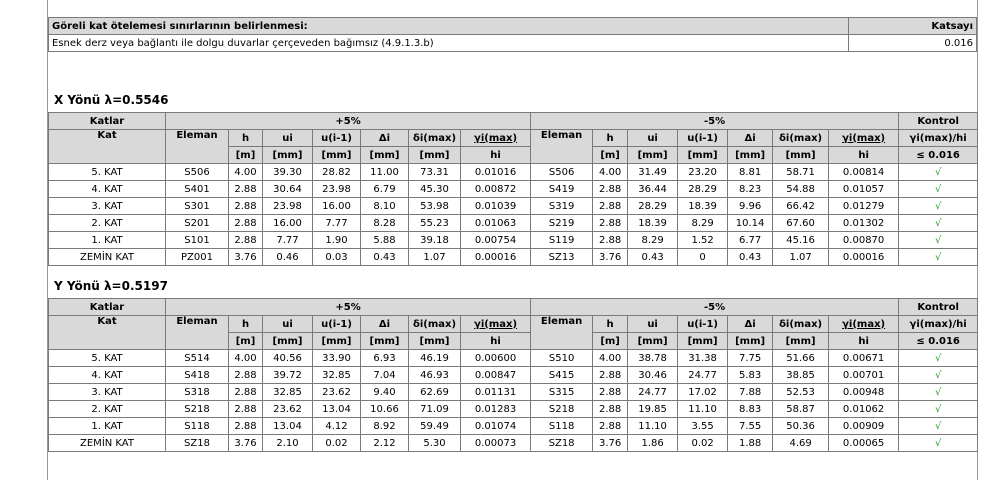  I want to click on unit-header: hi, so click(864, 341).